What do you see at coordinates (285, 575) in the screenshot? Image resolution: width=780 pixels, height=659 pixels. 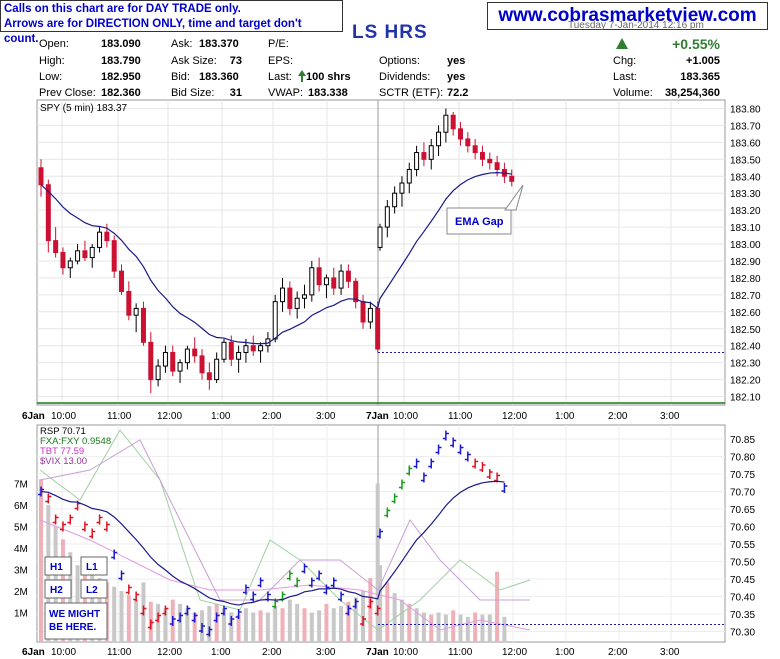 I see `overlay-line` at bounding box center [285, 575].